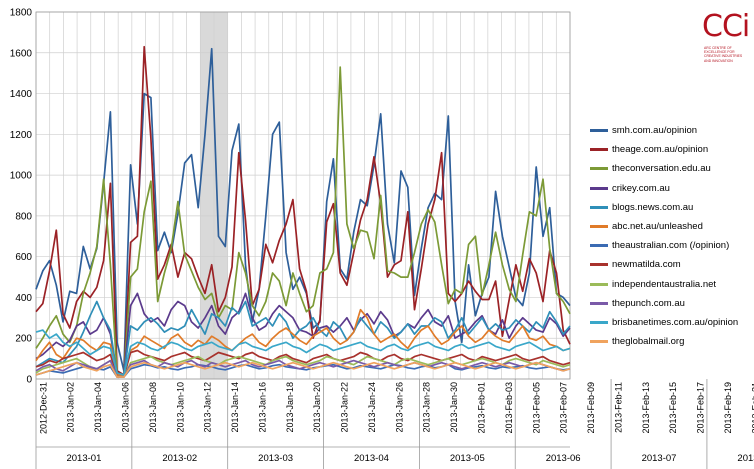 The width and height of the screenshot is (754, 469). What do you see at coordinates (290, 407) in the screenshot?
I see `x-tick-label: 2013-Jan-18` at bounding box center [290, 407].